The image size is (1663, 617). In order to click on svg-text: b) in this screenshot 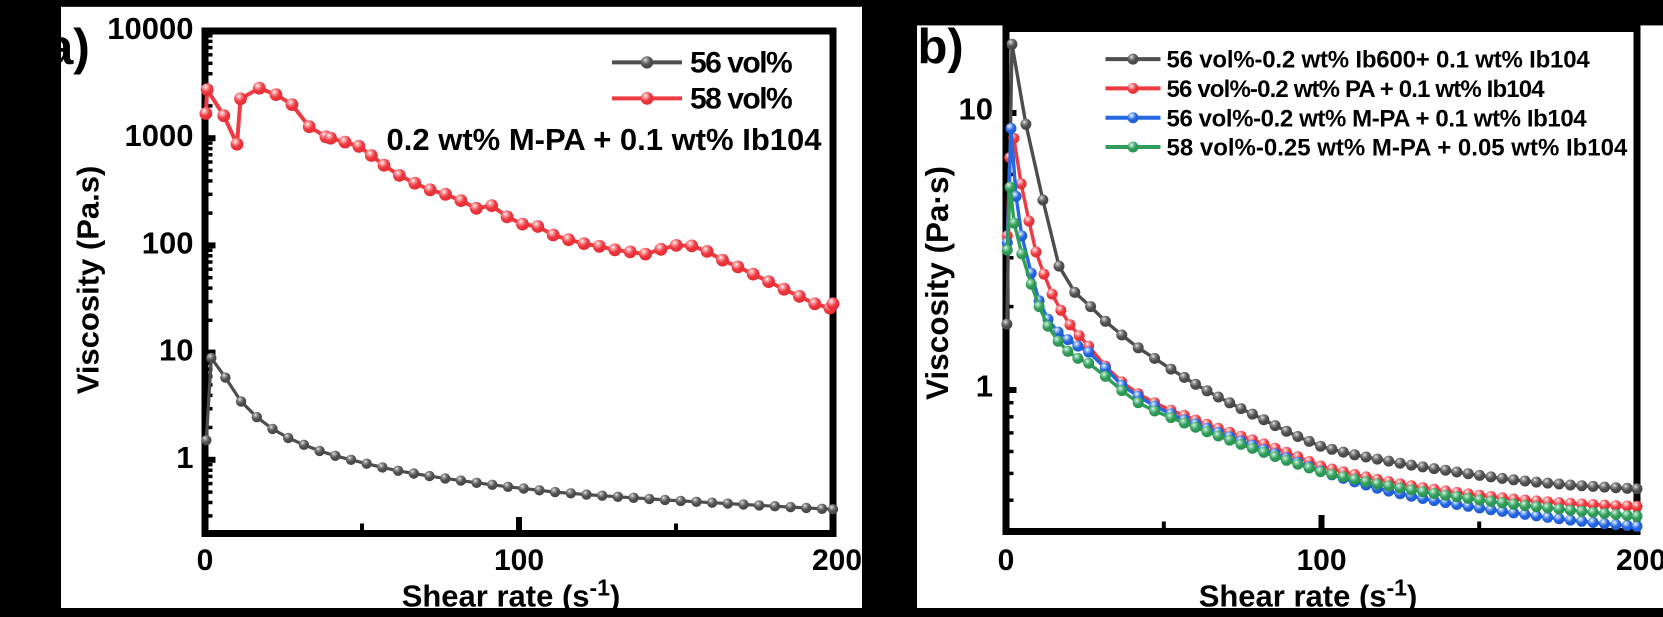, I will do `click(941, 47)`.